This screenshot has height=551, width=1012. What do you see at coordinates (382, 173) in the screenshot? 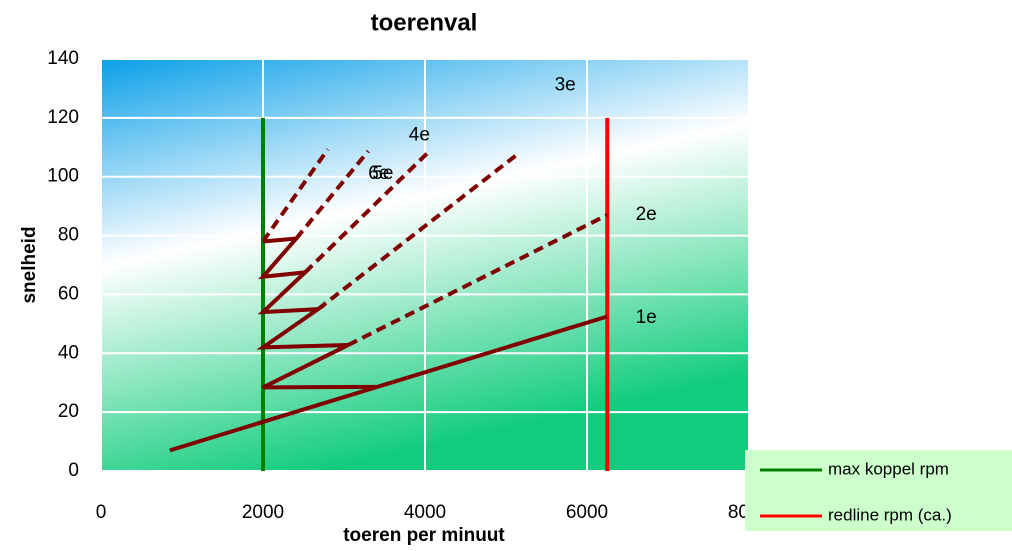
I see `annotation: 5e` at bounding box center [382, 173].